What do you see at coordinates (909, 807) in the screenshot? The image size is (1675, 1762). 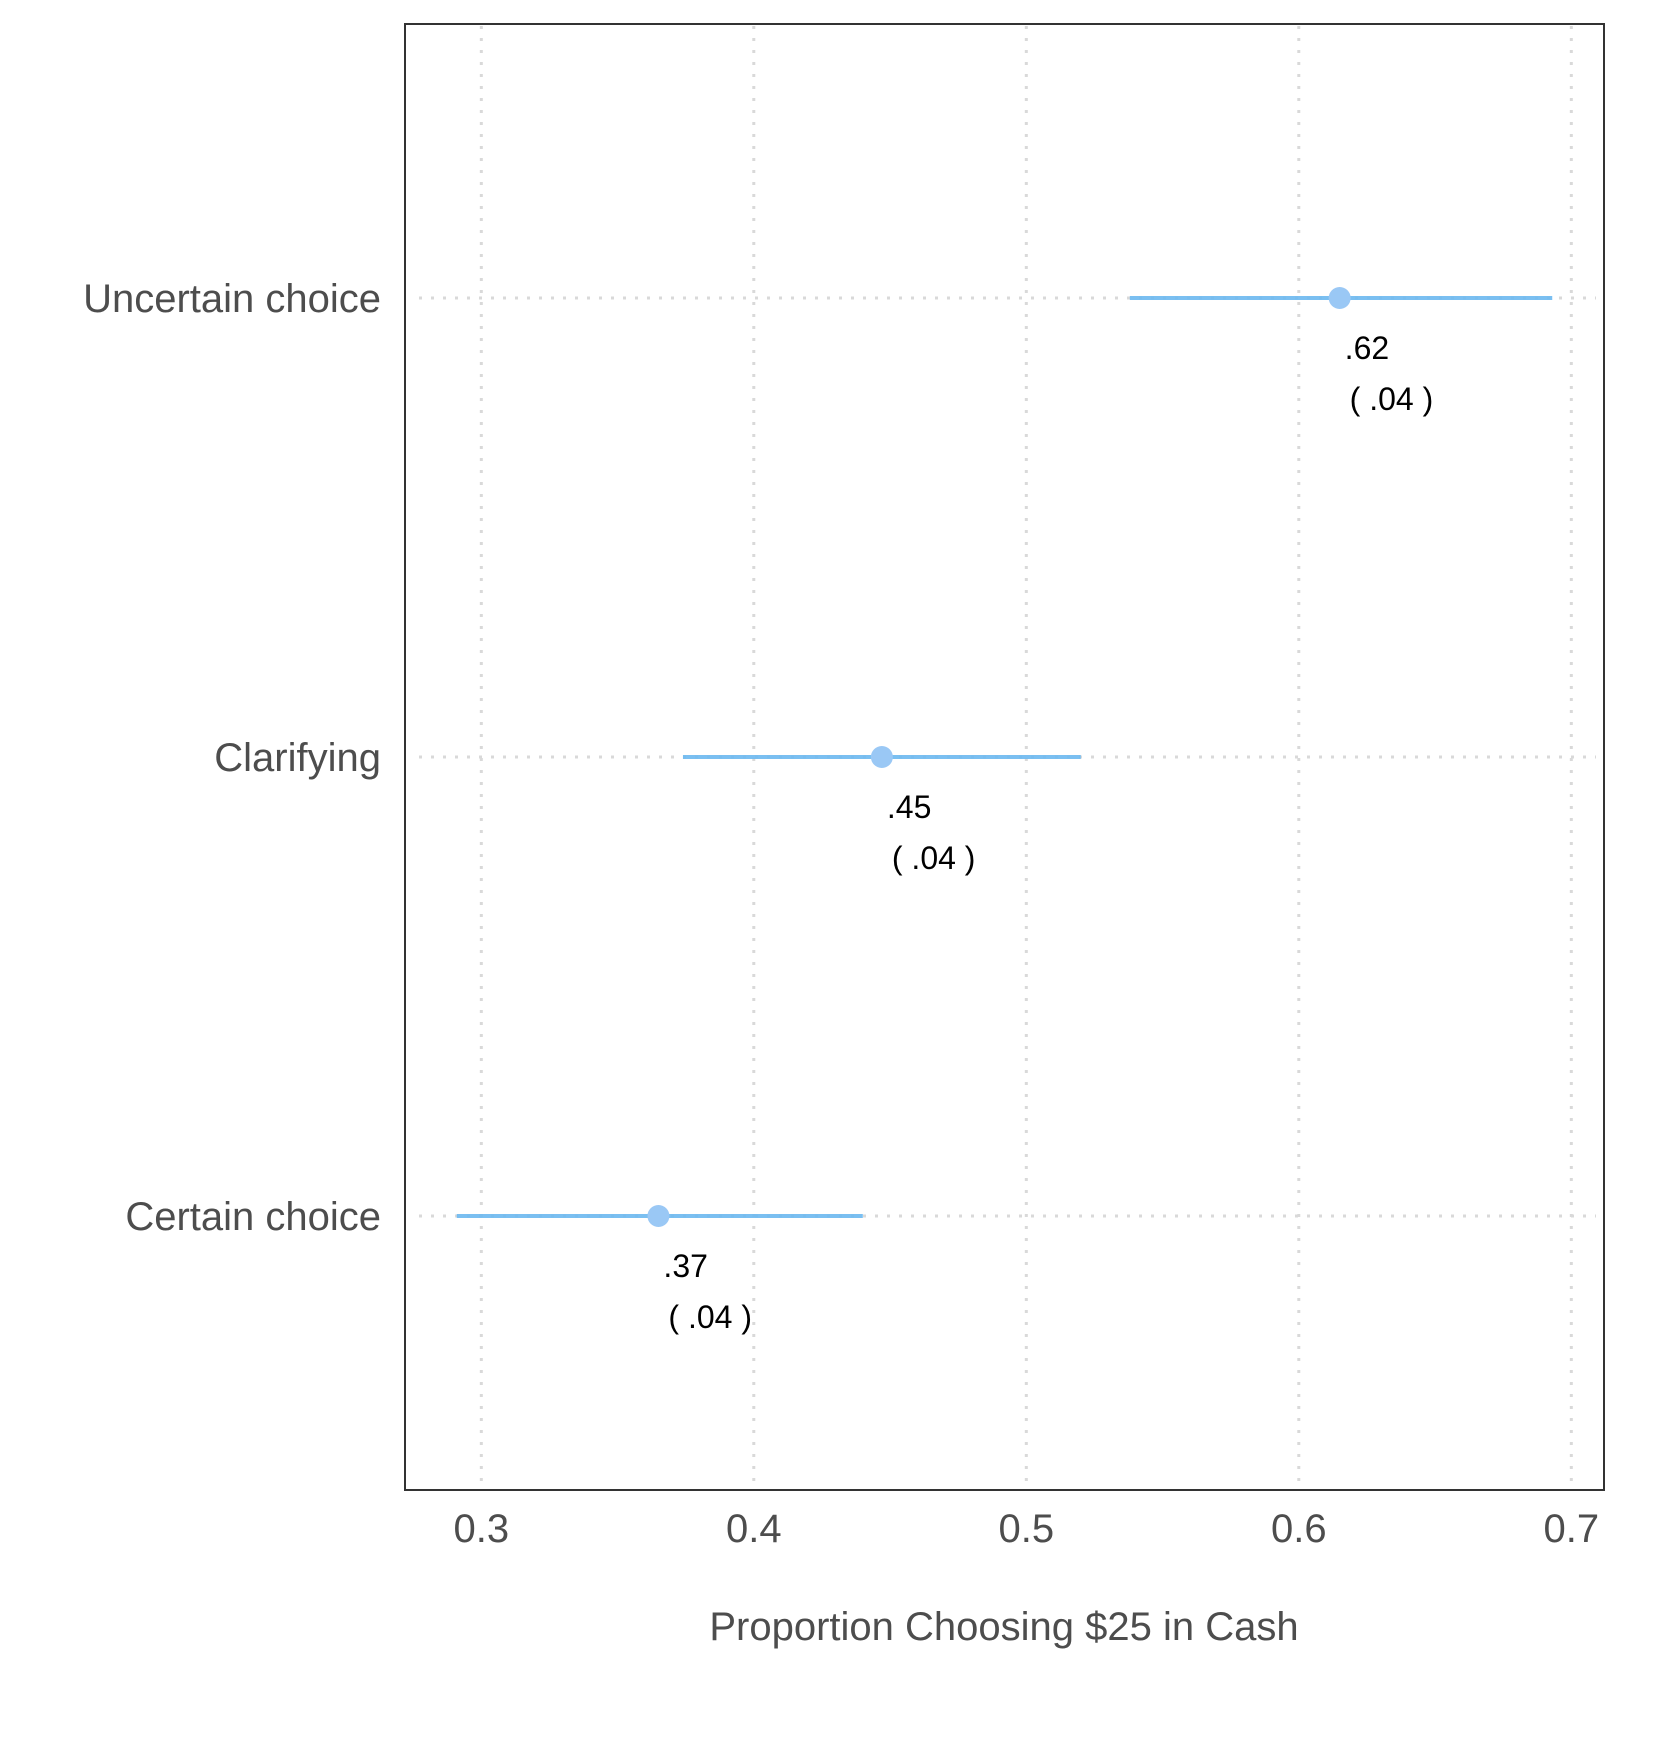 I see `estimate-label: .45` at bounding box center [909, 807].